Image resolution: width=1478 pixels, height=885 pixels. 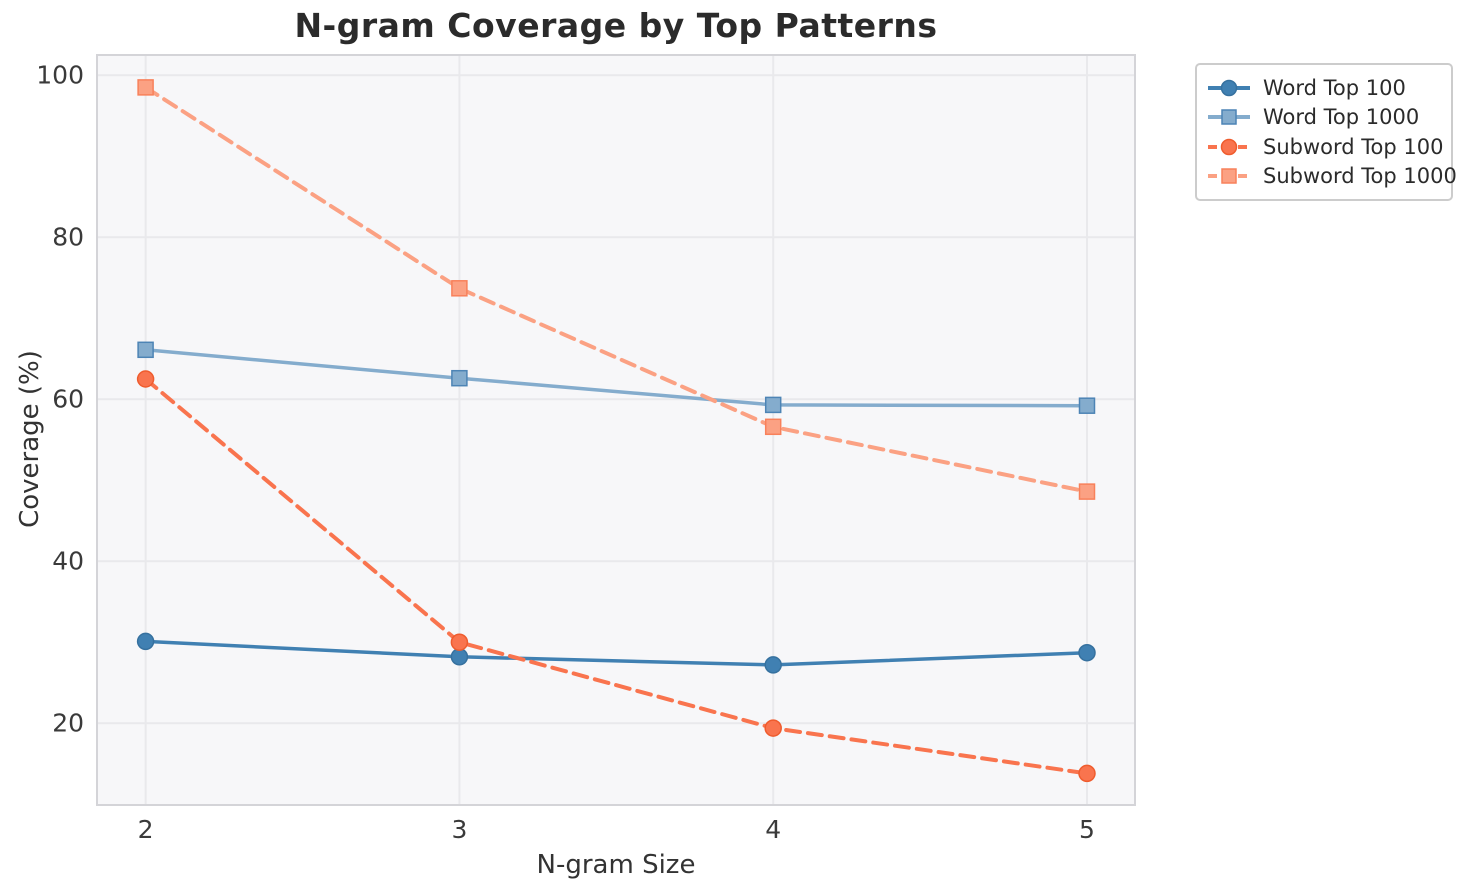 I want to click on legend-item-label: Subword Top 100, so click(x=1353, y=146).